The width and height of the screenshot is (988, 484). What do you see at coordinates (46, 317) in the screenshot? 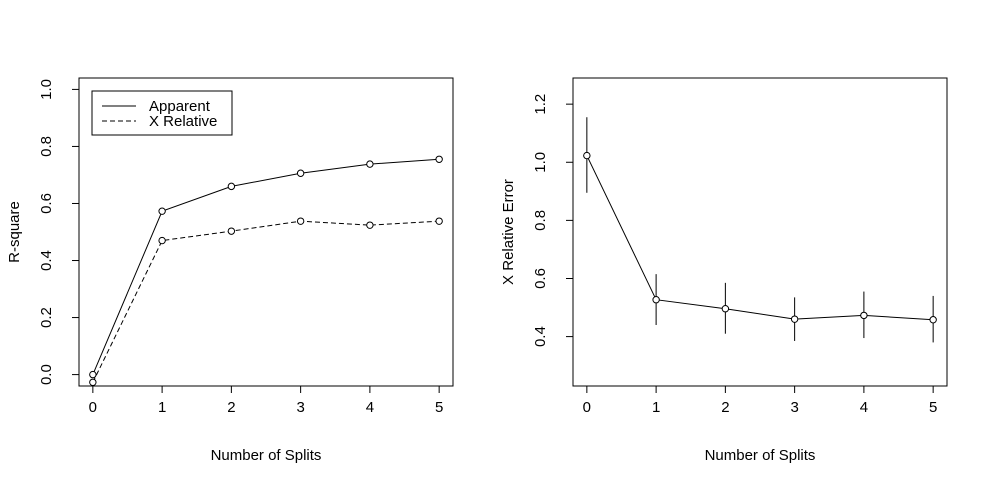
I see `y-tick-label: 0.2` at bounding box center [46, 317].